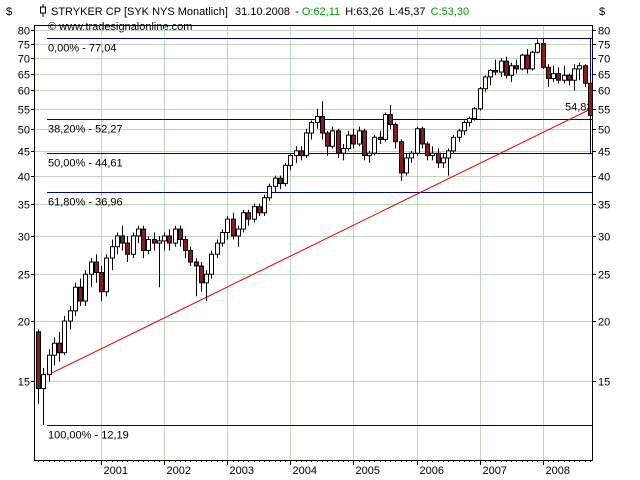  What do you see at coordinates (370, 12) in the screenshot?
I see `high-value: 63,26` at bounding box center [370, 12].